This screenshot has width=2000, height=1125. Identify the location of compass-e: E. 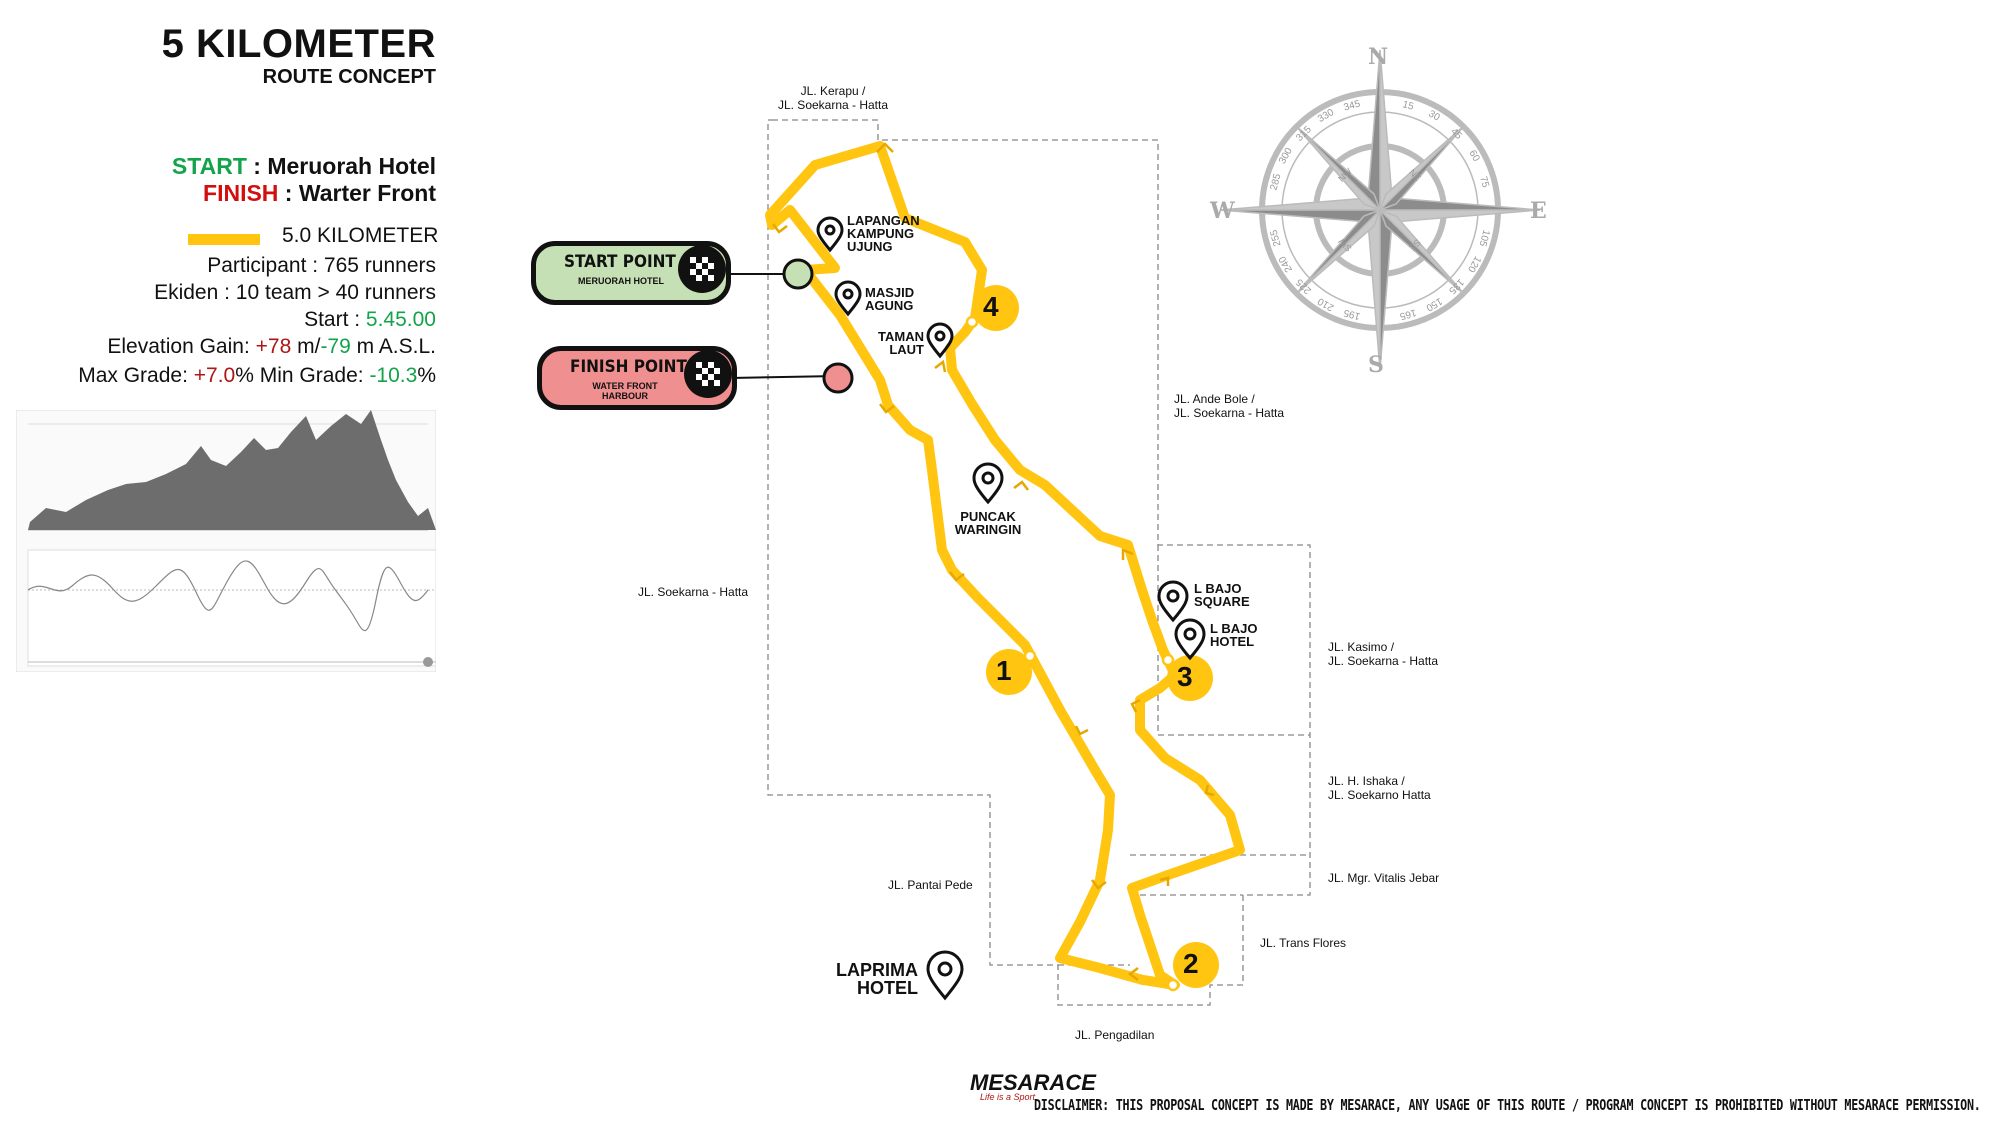
(1538, 211).